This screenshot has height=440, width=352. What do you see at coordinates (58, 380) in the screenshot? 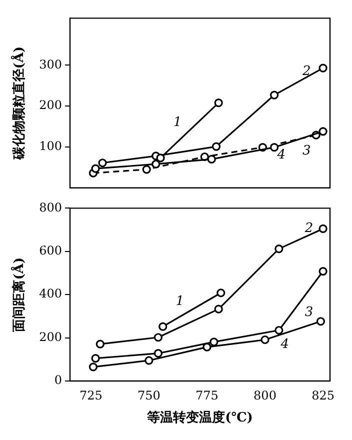
I see `y-tick-label: 0` at bounding box center [58, 380].